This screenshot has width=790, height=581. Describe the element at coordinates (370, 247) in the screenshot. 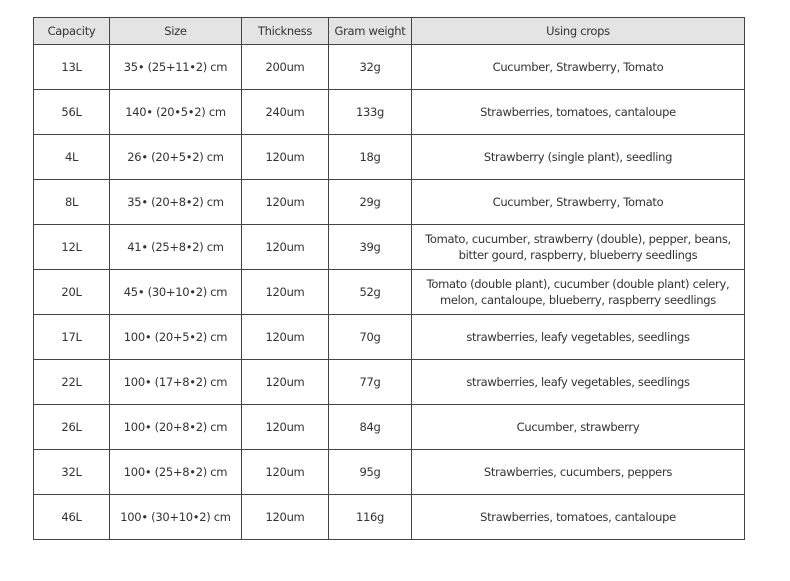

I see `gram-weight-cell: 39g` at that location.